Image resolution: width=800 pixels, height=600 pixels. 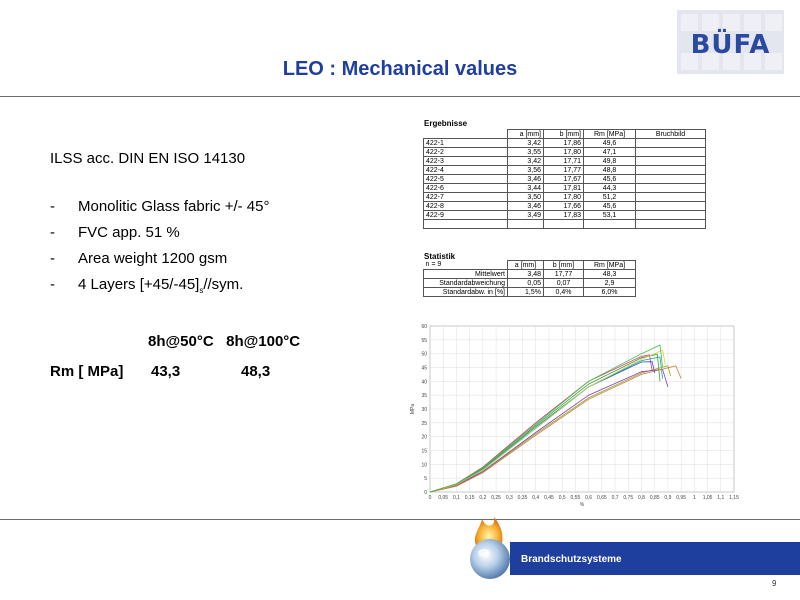 What do you see at coordinates (223, 284) in the screenshot?
I see `list-item-text-tail: //sym.` at bounding box center [223, 284].